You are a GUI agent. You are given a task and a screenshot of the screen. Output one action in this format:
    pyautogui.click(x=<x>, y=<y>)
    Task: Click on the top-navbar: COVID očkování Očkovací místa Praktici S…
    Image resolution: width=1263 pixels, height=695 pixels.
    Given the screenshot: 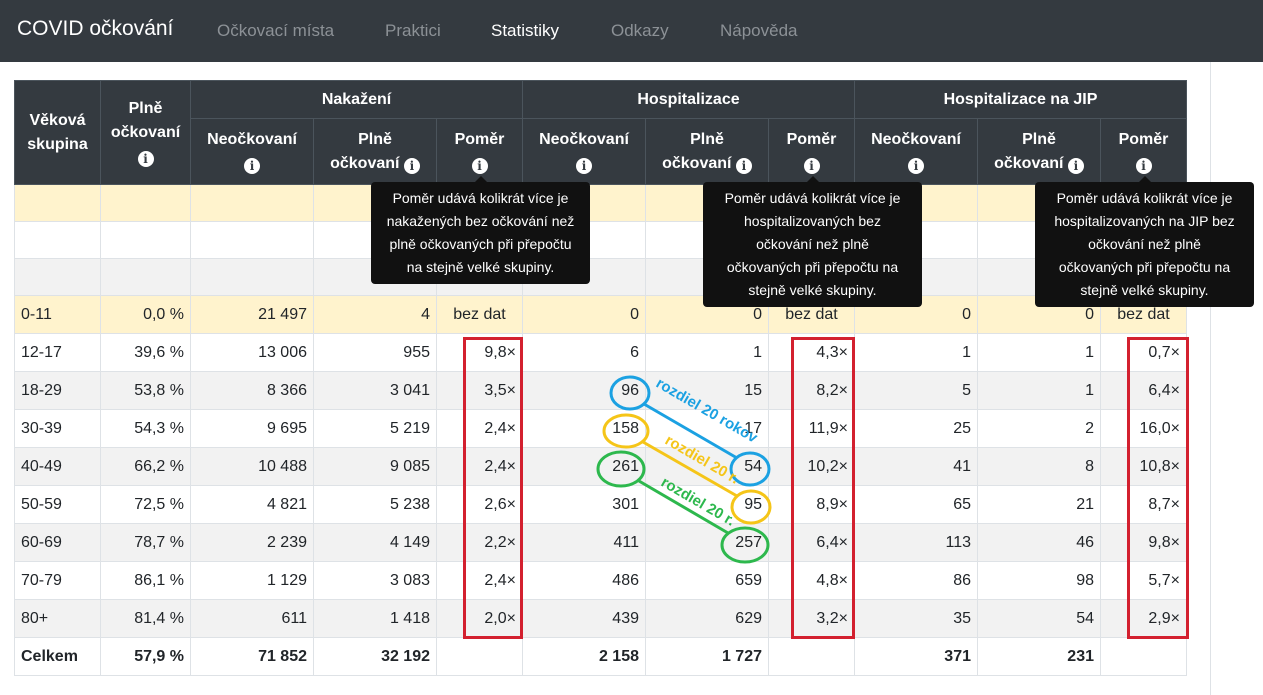 What is the action you would take?
    pyautogui.click(x=631, y=31)
    